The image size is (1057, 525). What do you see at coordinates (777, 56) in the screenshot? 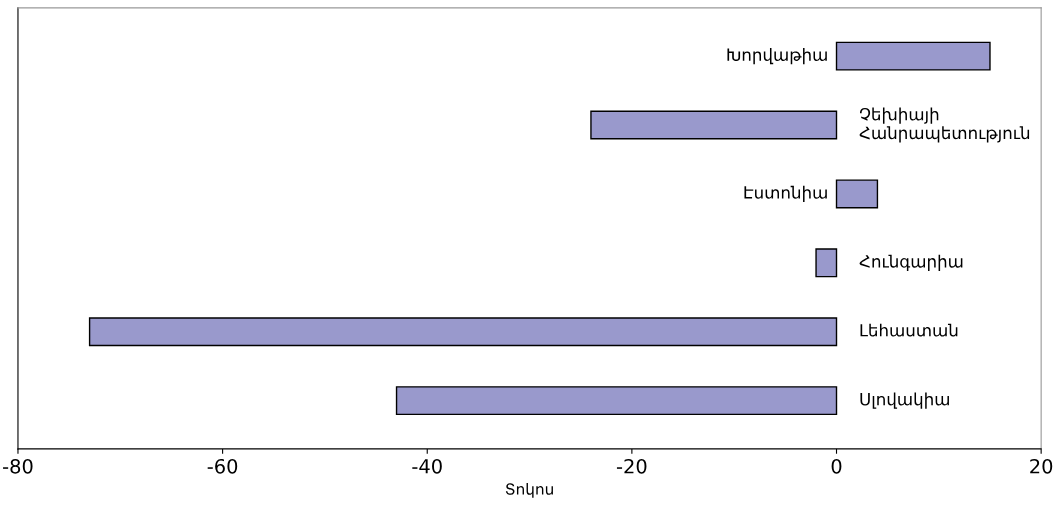
I see `y-tick-label: Խորվաթիա` at bounding box center [777, 56].